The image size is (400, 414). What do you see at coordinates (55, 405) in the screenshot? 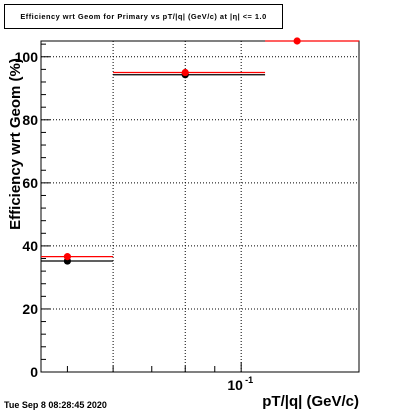
I see `timestamp-footer: Tue Sep 8 08:28:45 2020` at bounding box center [55, 405].